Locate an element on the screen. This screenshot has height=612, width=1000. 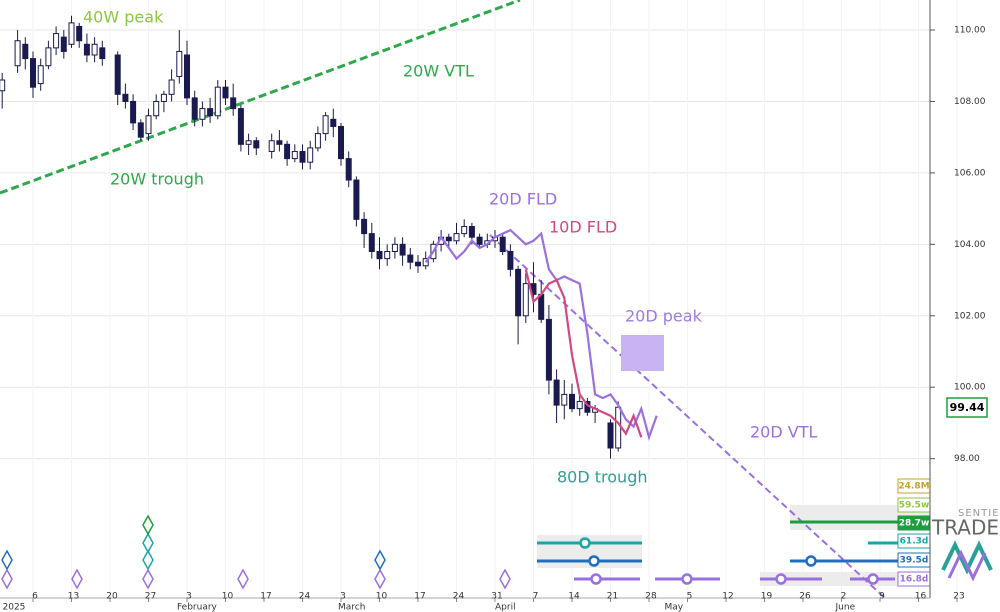
cycle-label: 61.3d is located at coordinates (914, 542).